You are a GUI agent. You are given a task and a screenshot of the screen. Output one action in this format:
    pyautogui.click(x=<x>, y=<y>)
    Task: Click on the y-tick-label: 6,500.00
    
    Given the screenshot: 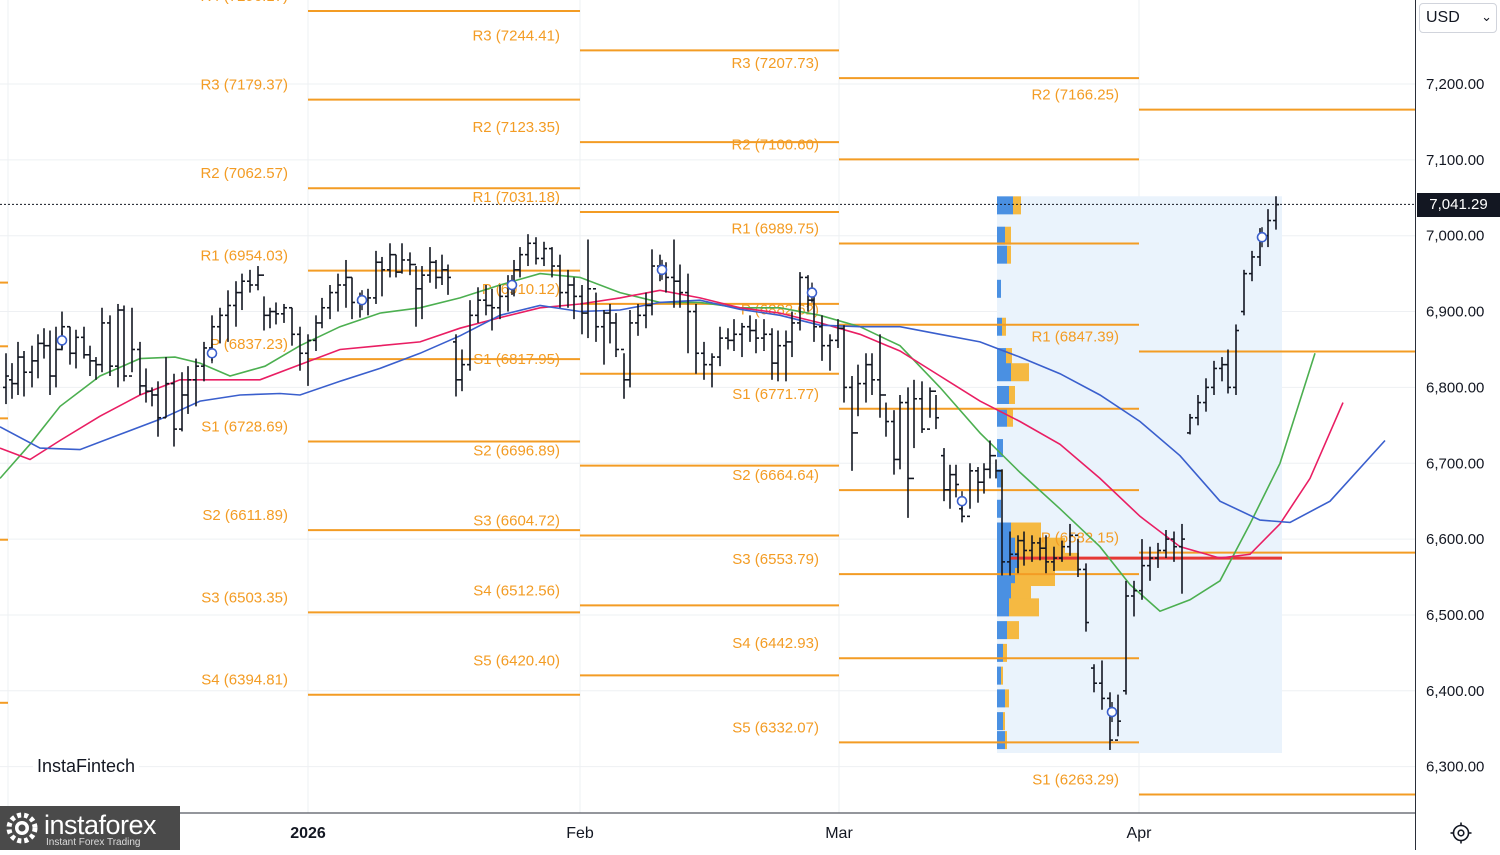 What is the action you would take?
    pyautogui.click(x=1455, y=615)
    